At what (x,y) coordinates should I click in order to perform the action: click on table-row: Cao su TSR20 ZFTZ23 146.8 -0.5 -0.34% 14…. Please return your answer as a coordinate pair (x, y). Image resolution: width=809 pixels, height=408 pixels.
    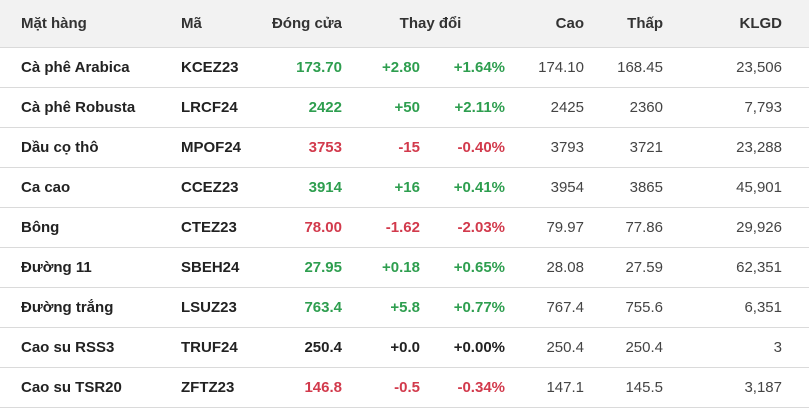
    Looking at the image, I should click on (404, 388).